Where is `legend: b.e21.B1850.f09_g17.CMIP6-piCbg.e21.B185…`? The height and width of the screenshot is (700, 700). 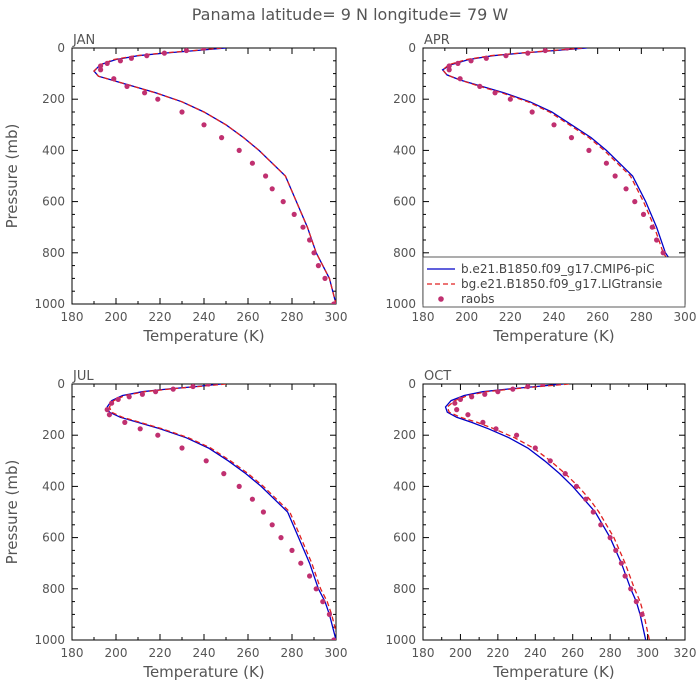 legend: b.e21.B1850.f09_g17.CMIP6-piCbg.e21.B185… is located at coordinates (554, 282).